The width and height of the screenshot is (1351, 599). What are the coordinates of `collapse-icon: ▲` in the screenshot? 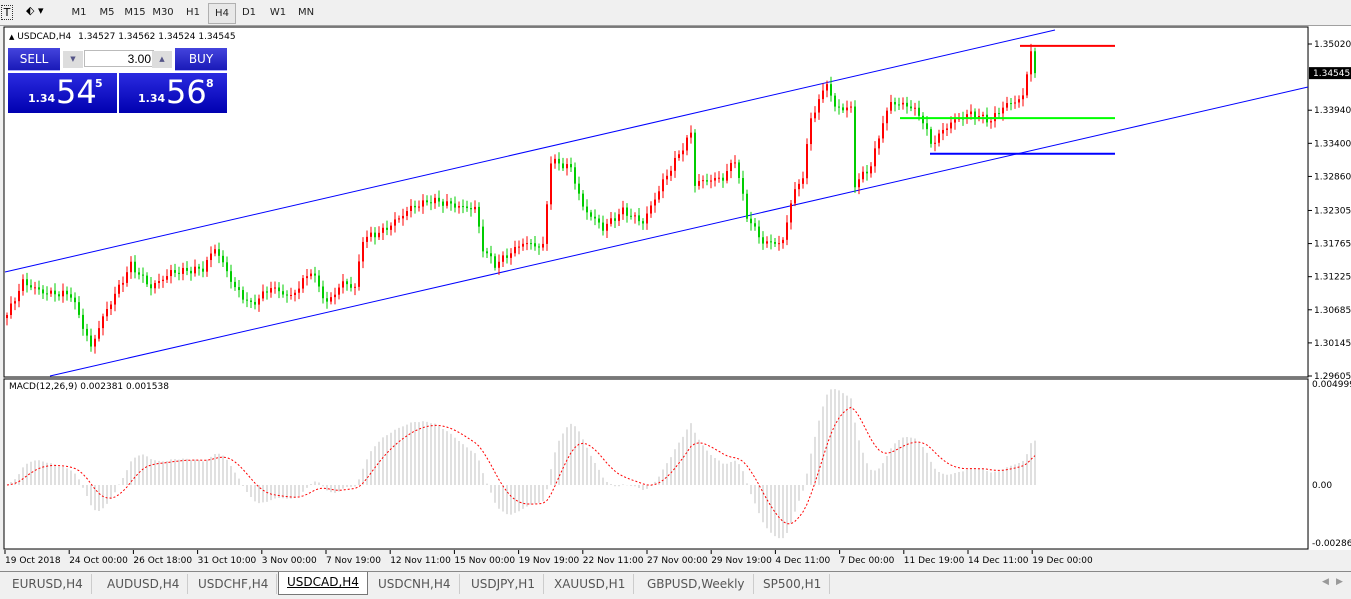 It's located at (12, 37).